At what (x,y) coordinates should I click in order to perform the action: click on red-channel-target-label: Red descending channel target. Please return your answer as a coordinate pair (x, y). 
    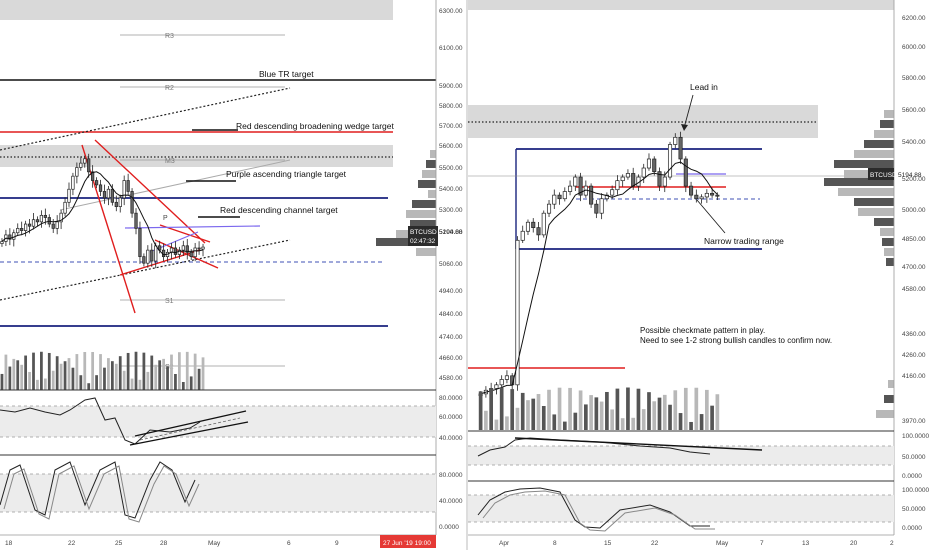
    Looking at the image, I should click on (279, 210).